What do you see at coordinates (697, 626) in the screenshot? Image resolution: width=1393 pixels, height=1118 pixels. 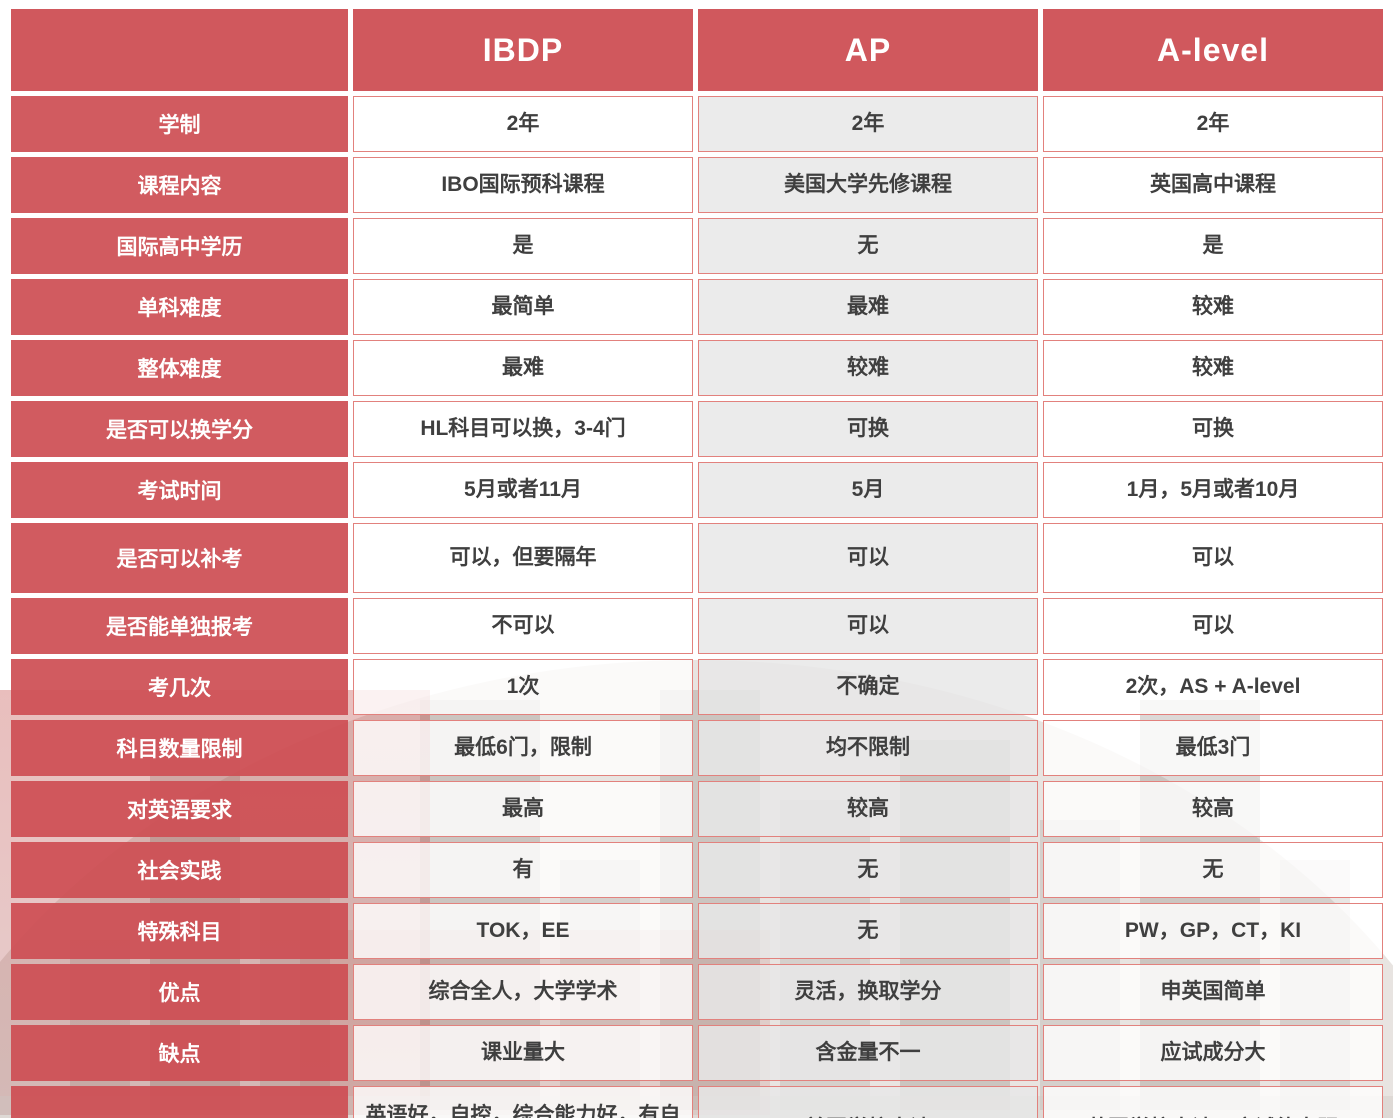 I see `table-row: 是否能单独报考 不可以 可以 可以` at bounding box center [697, 626].